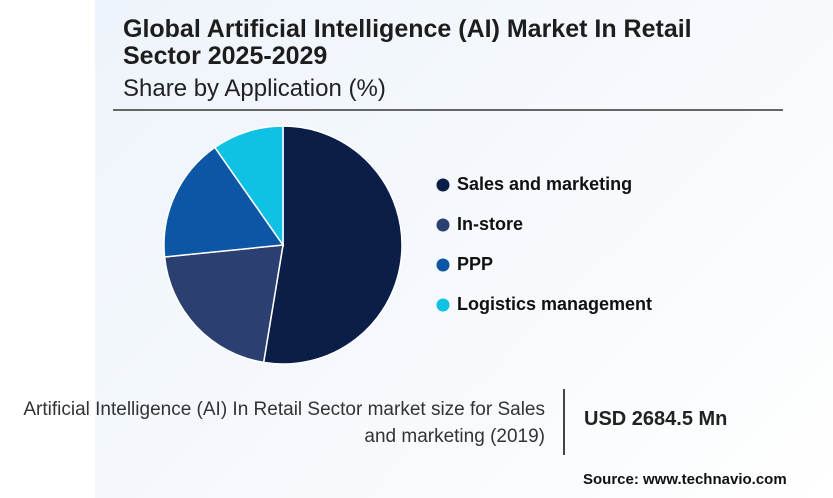  Describe the element at coordinates (554, 304) in the screenshot. I see `legend-label: Logistics management` at that location.